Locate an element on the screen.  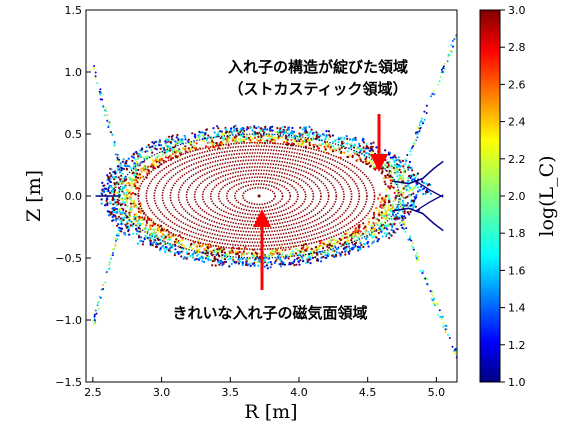
colorbar-tick-label: 1.4 is located at coordinates (517, 308).